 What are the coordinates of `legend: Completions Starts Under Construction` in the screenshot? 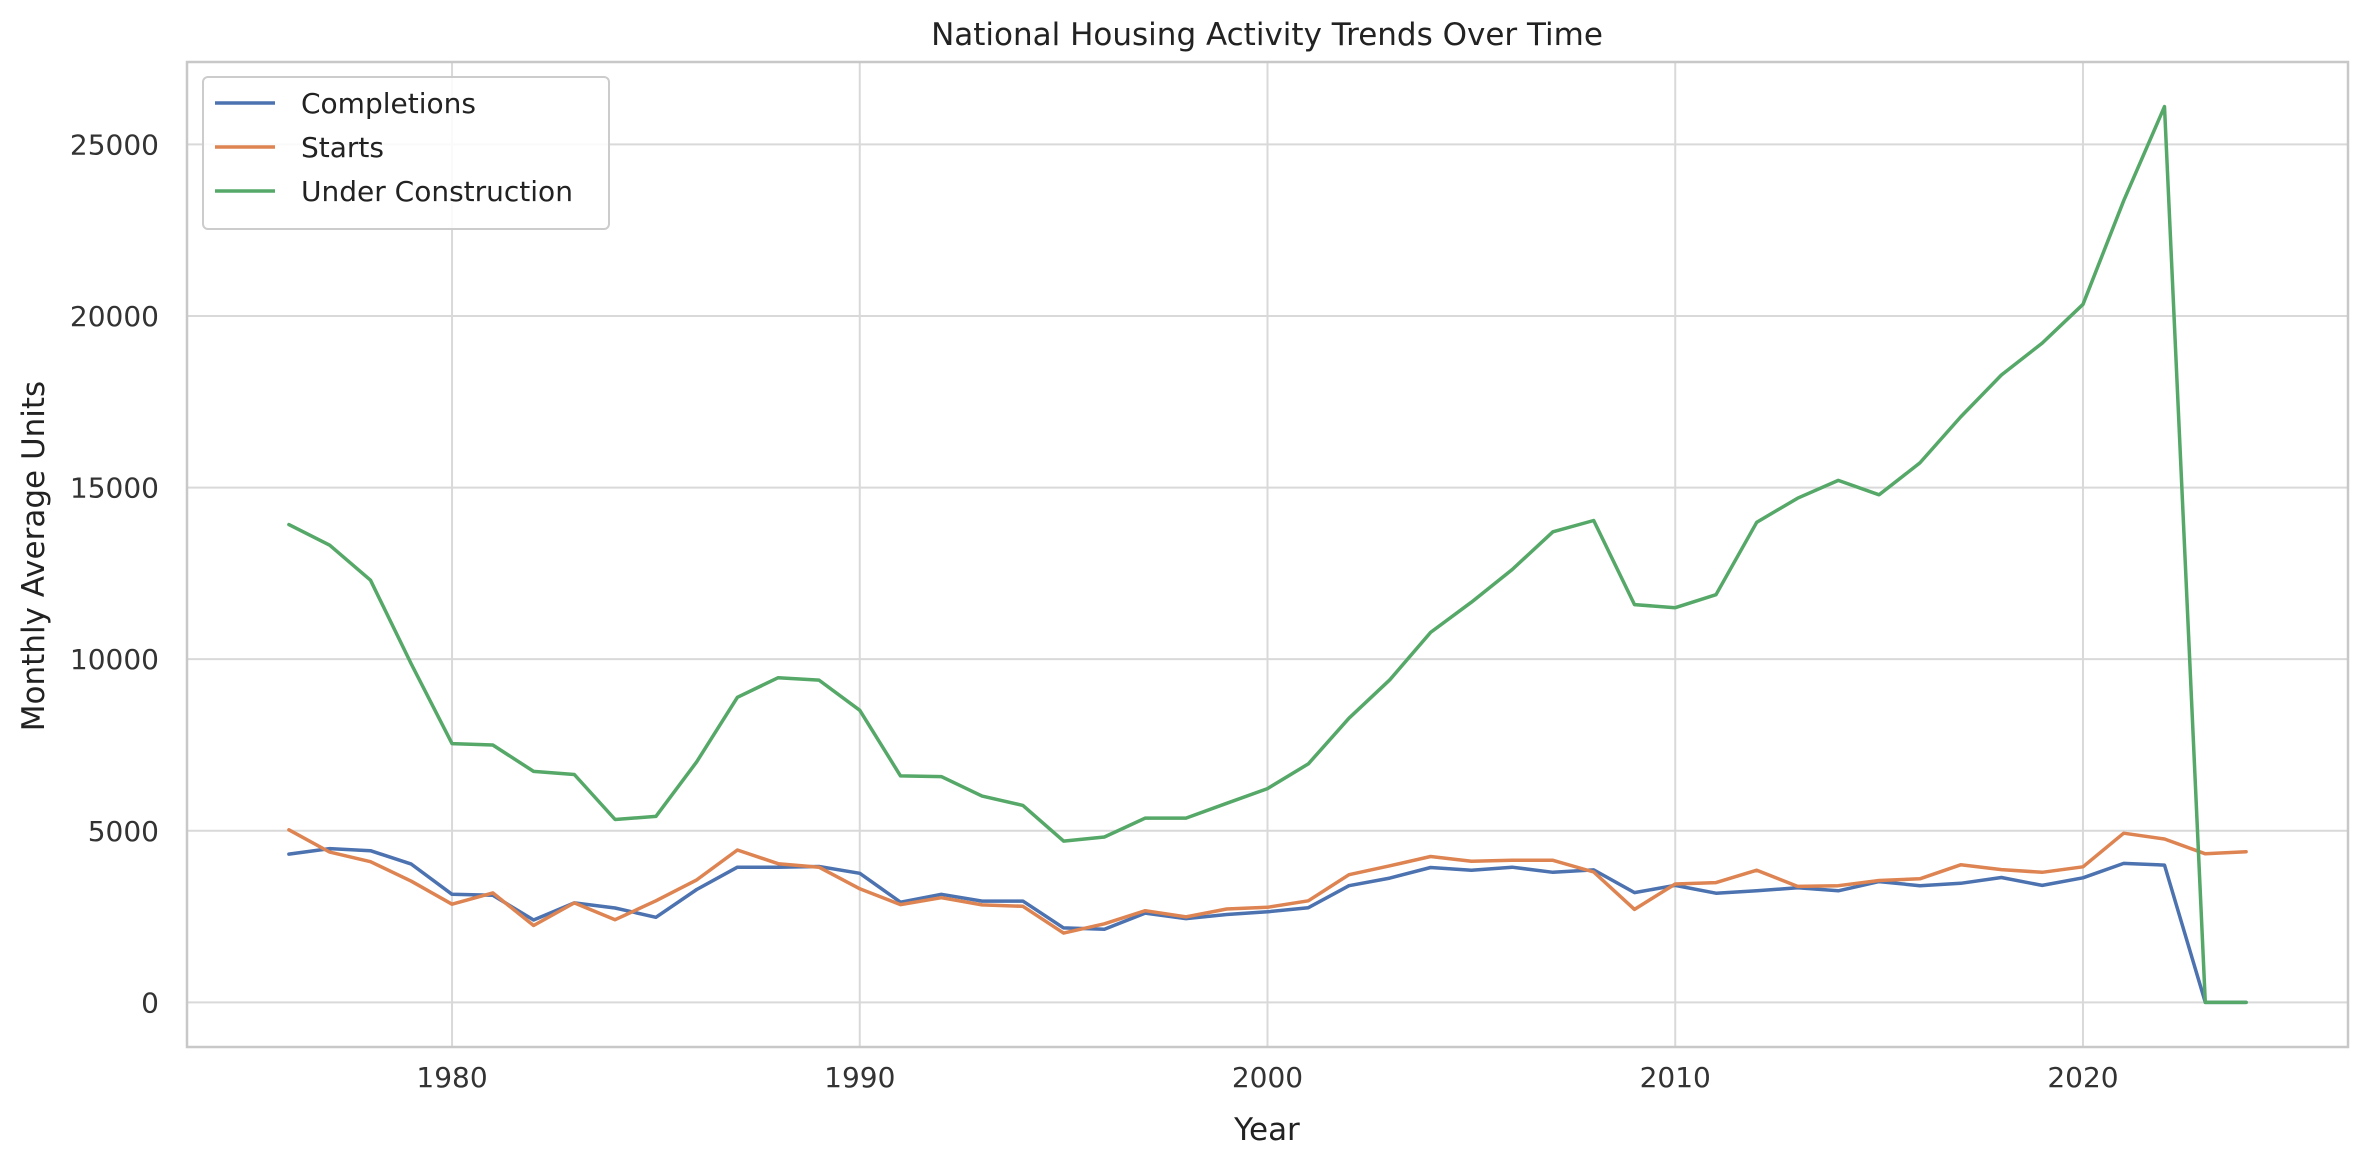 It's located at (406, 153).